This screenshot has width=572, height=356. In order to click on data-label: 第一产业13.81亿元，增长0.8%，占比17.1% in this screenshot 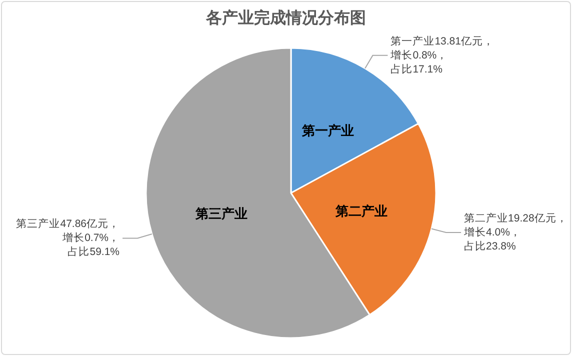, I will do `click(442, 55)`.